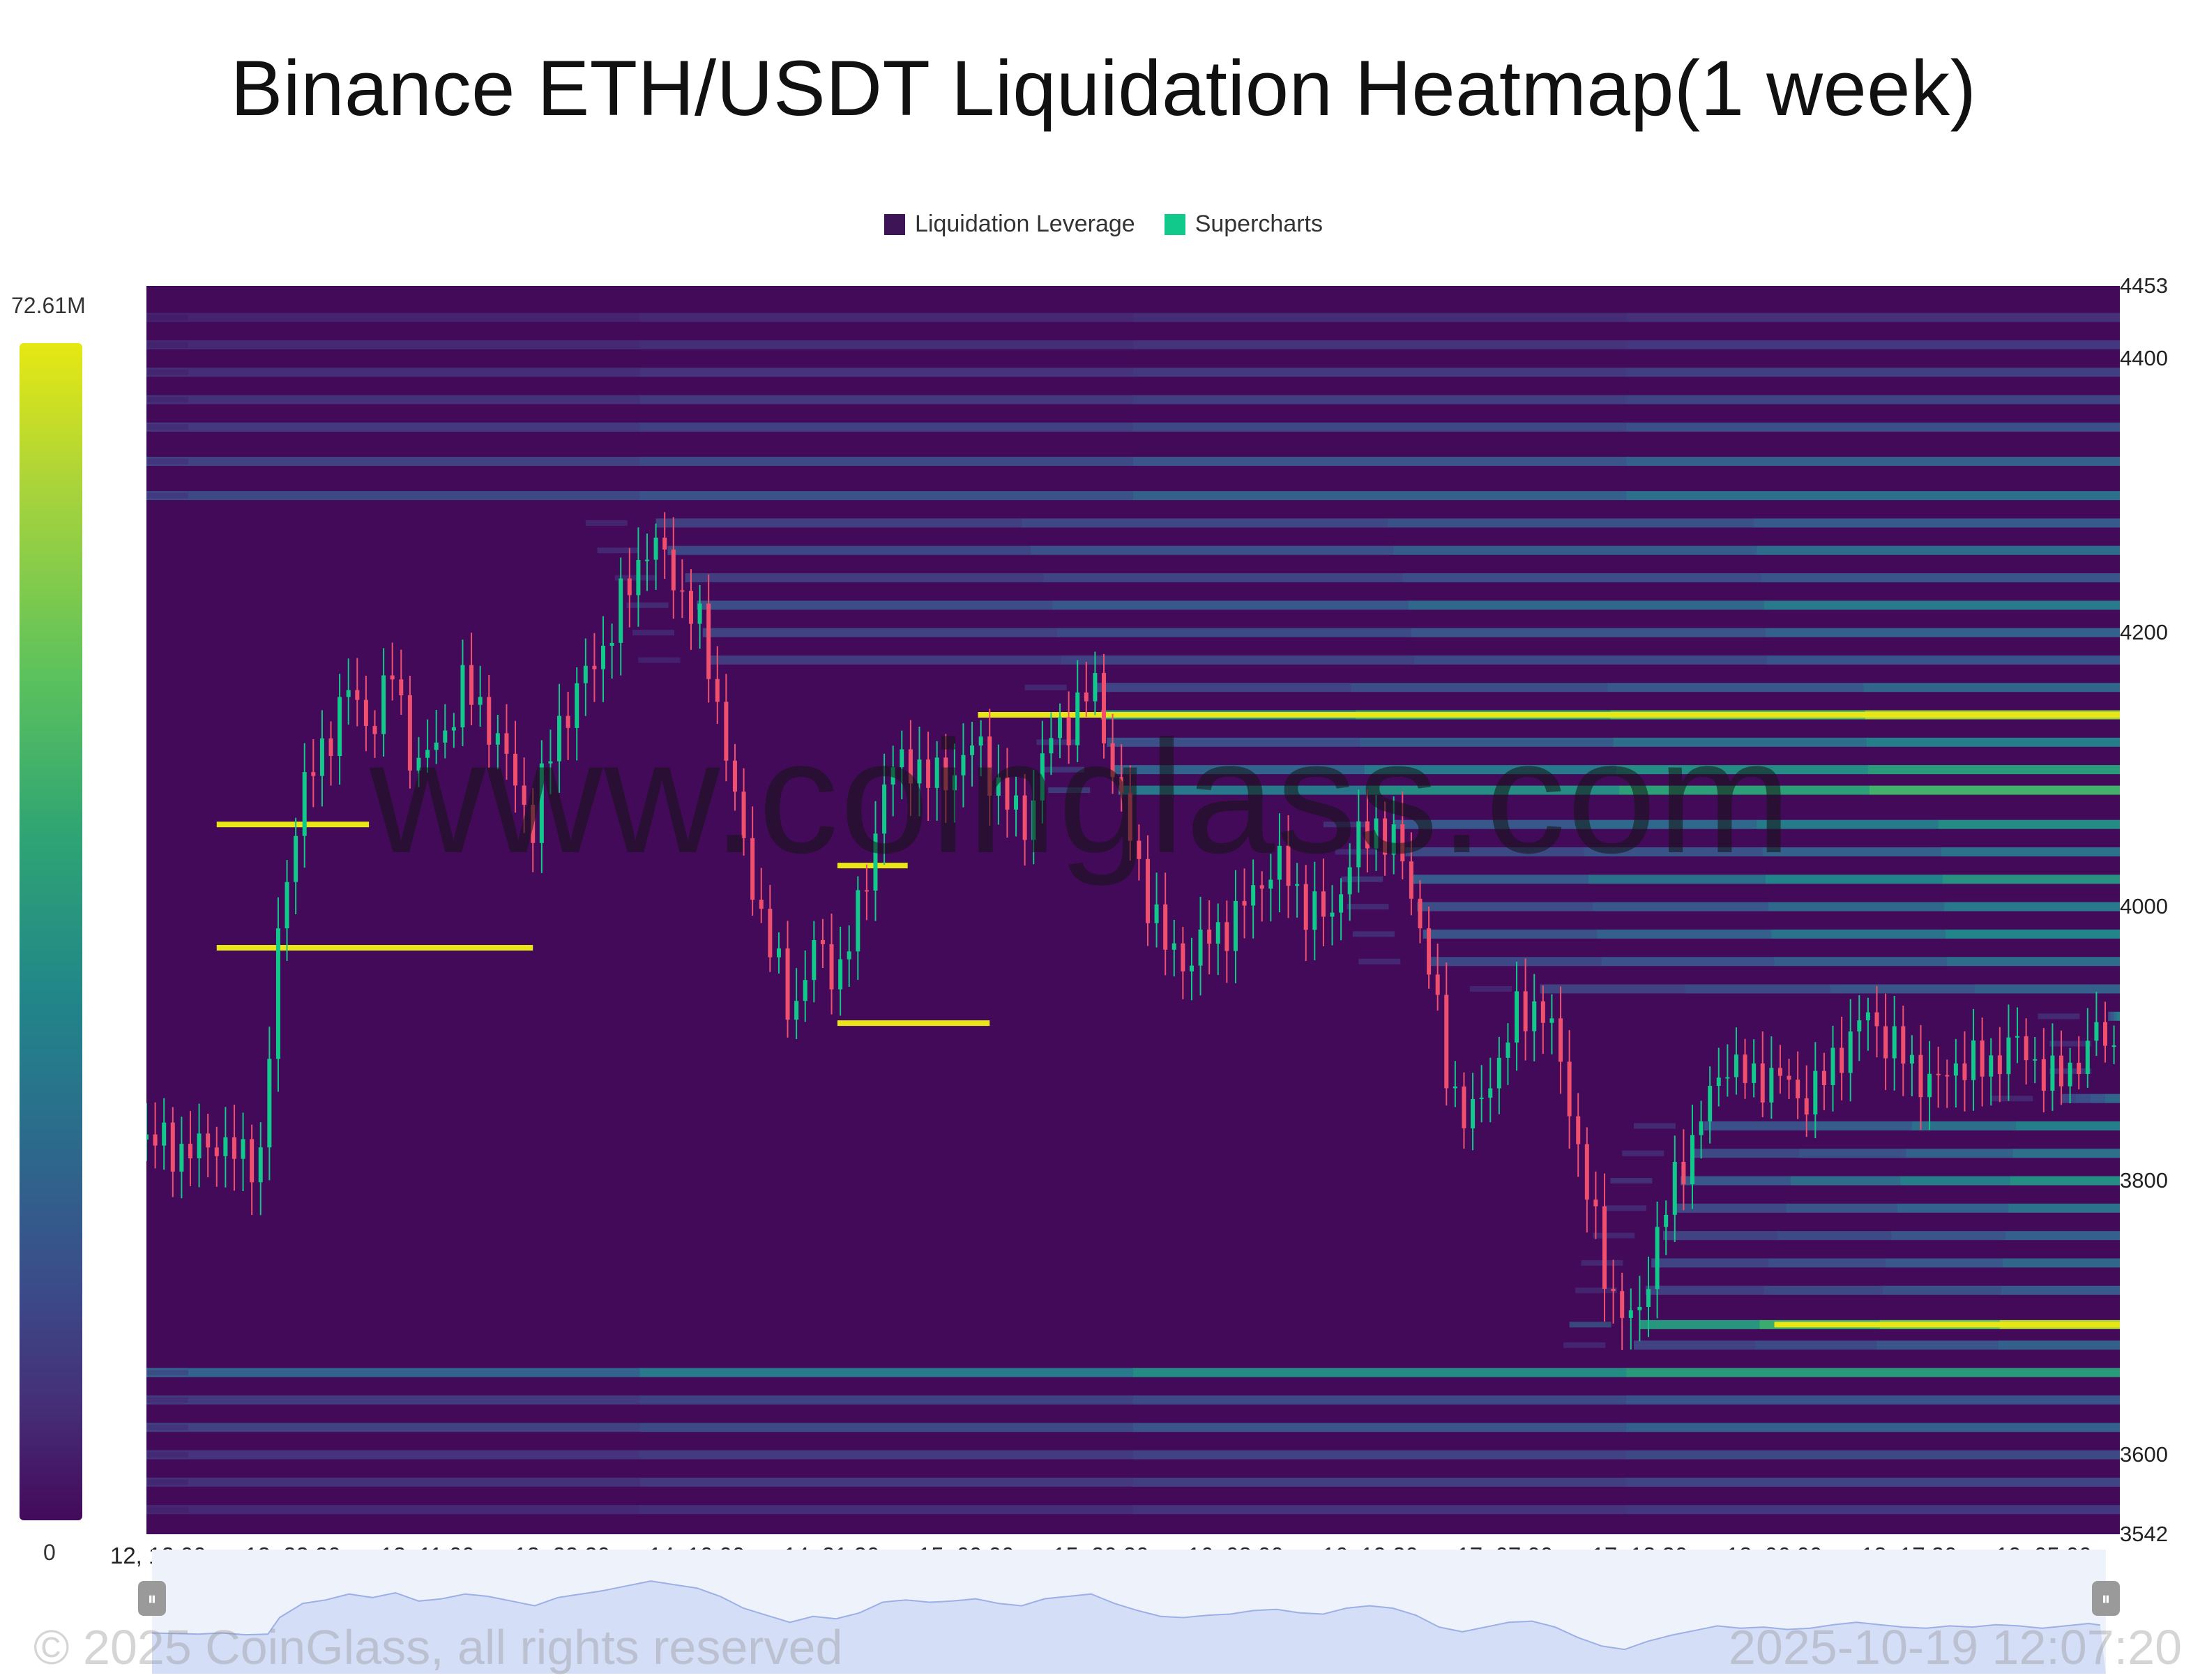 This screenshot has height=1680, width=2207. I want to click on legend-item-supercharts: Supercharts, so click(1243, 224).